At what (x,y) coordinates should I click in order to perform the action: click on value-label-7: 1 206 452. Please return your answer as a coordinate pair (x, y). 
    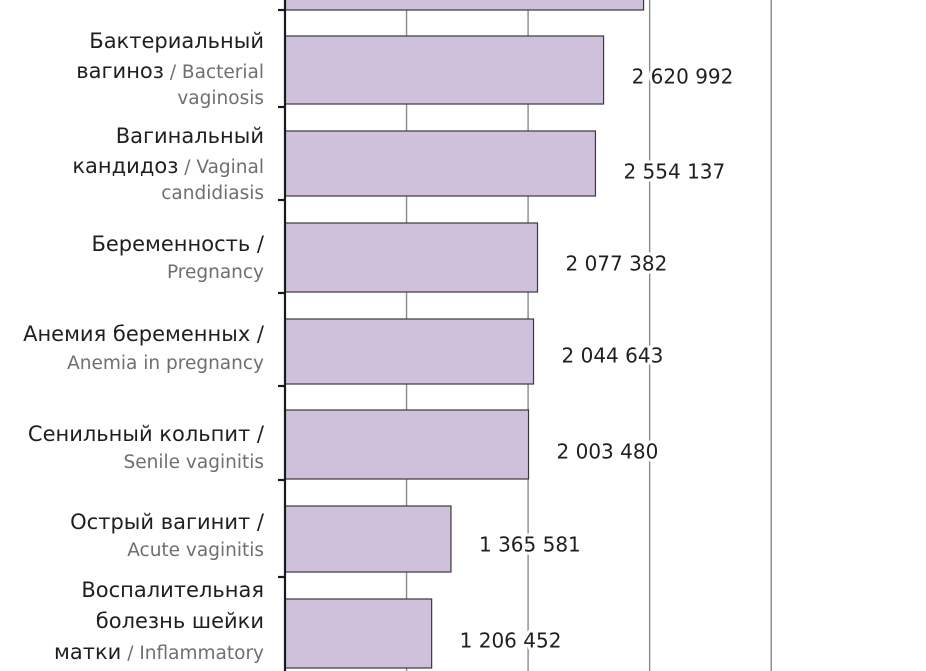
    Looking at the image, I should click on (511, 641).